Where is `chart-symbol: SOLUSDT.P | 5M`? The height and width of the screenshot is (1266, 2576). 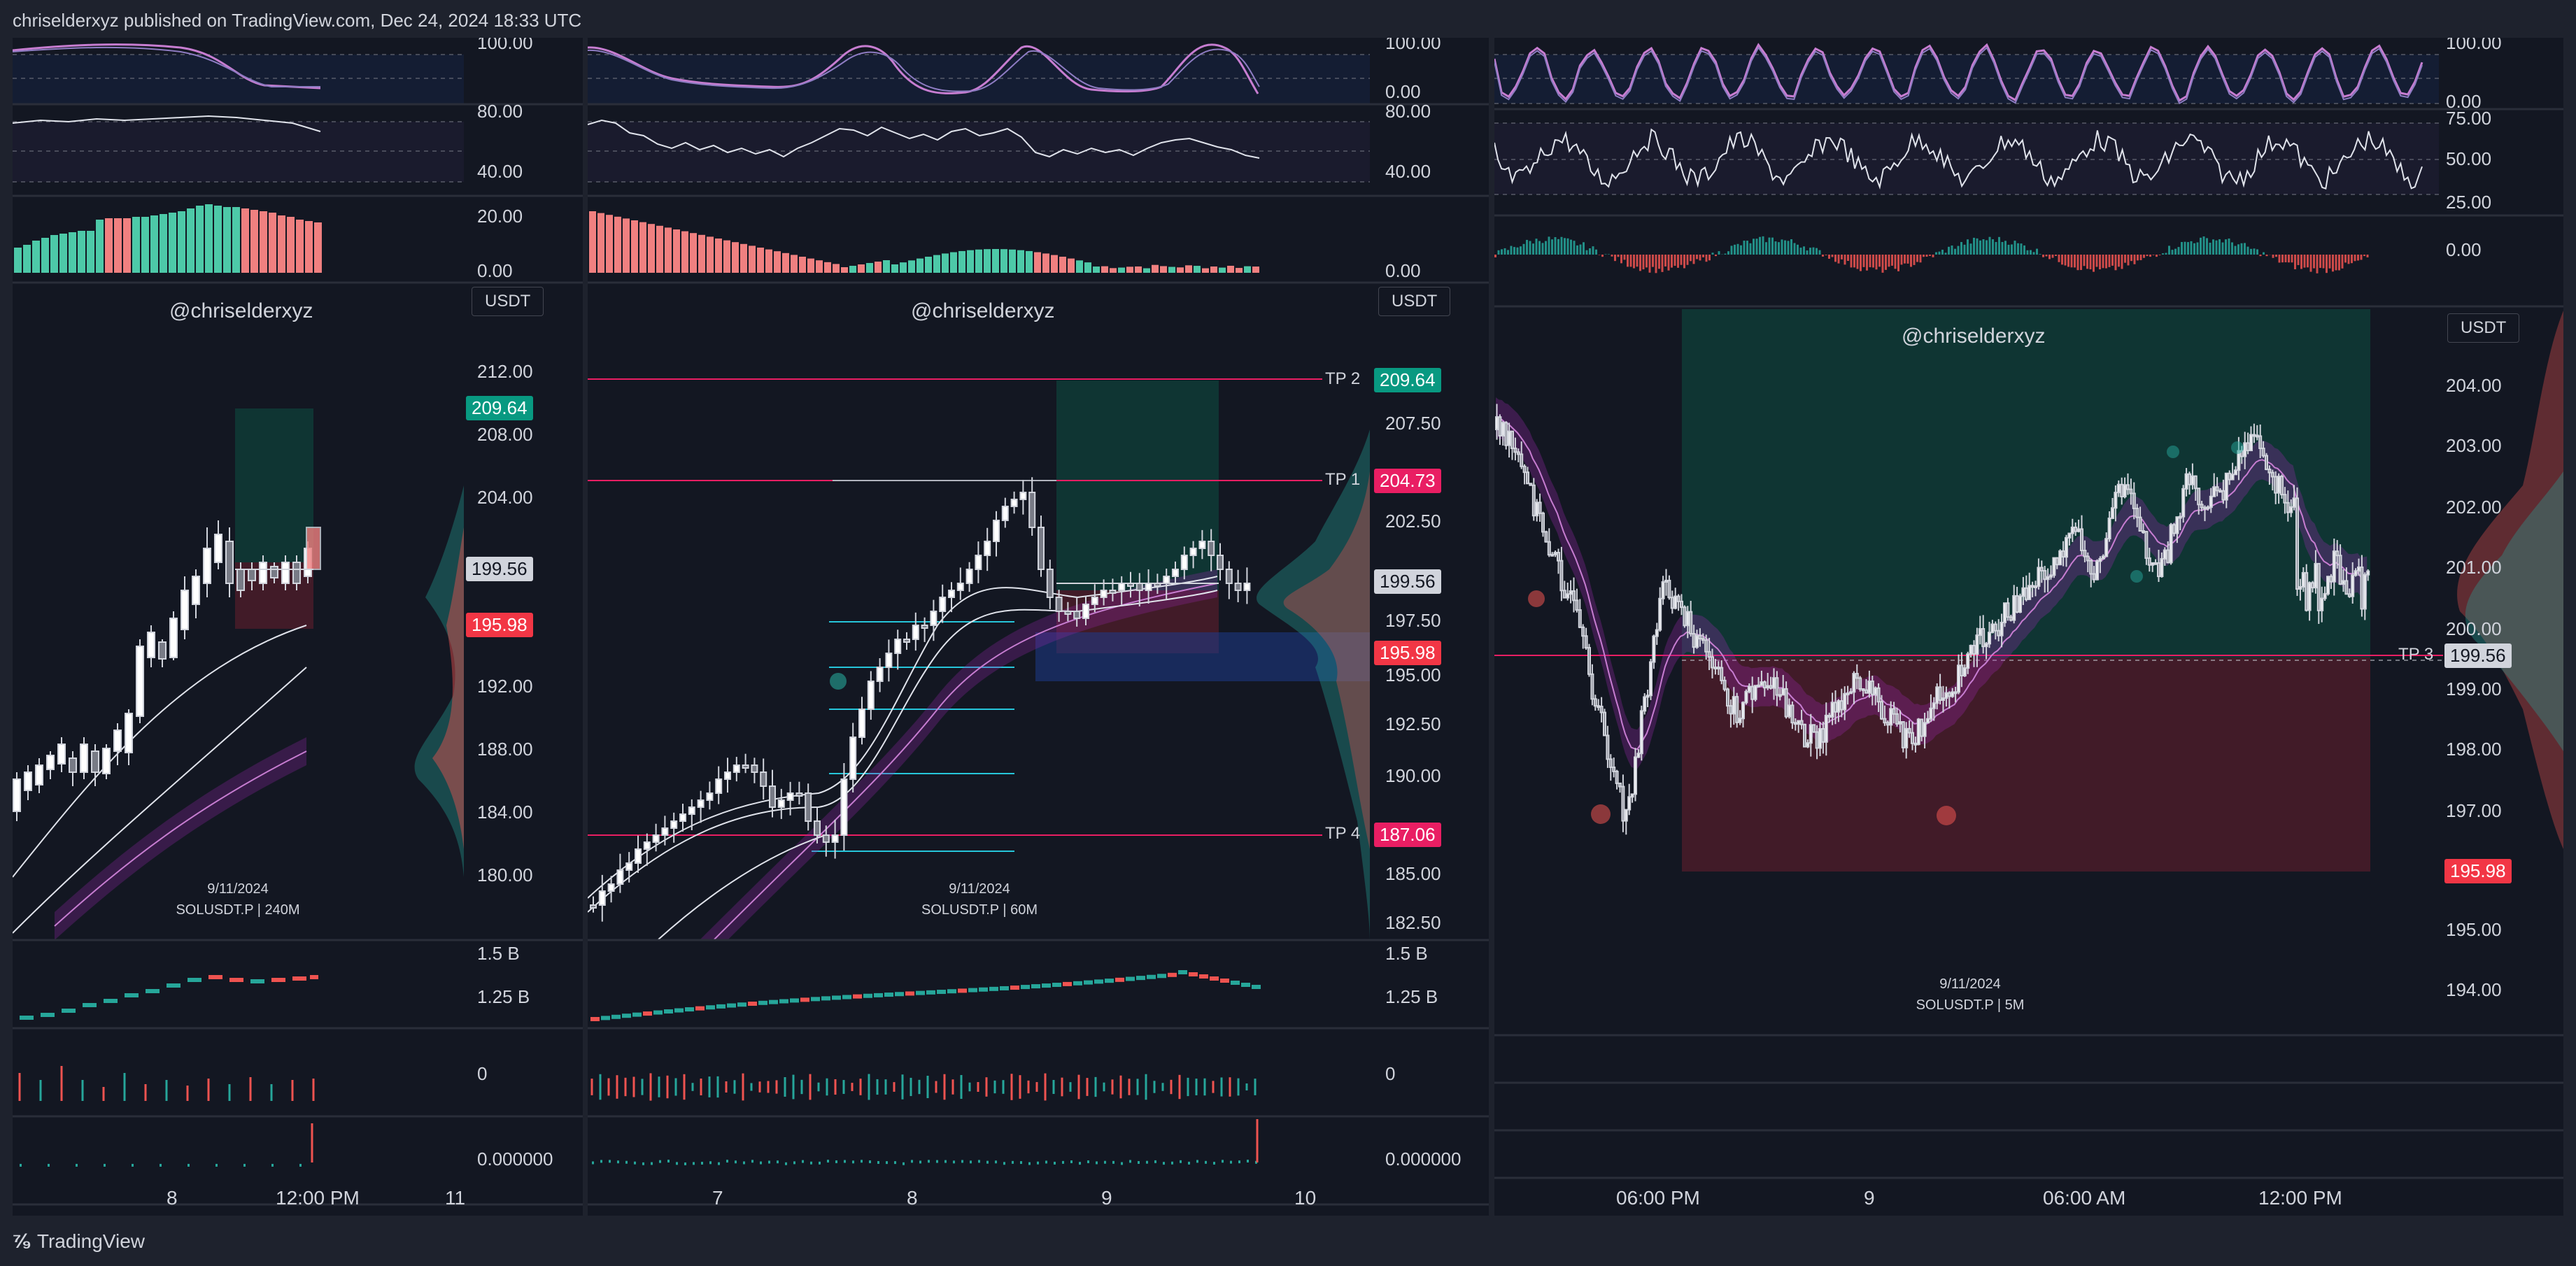 chart-symbol: SOLUSDT.P | 5M is located at coordinates (1970, 1005).